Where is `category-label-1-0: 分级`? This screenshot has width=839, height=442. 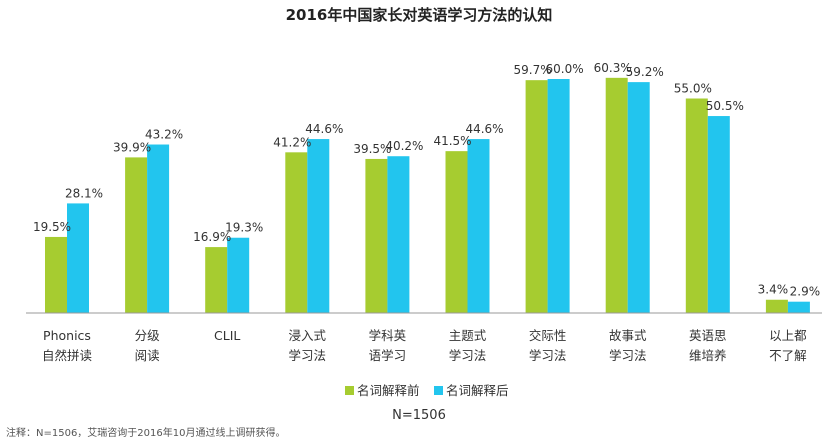
category-label-1-0: 分级 is located at coordinates (148, 335).